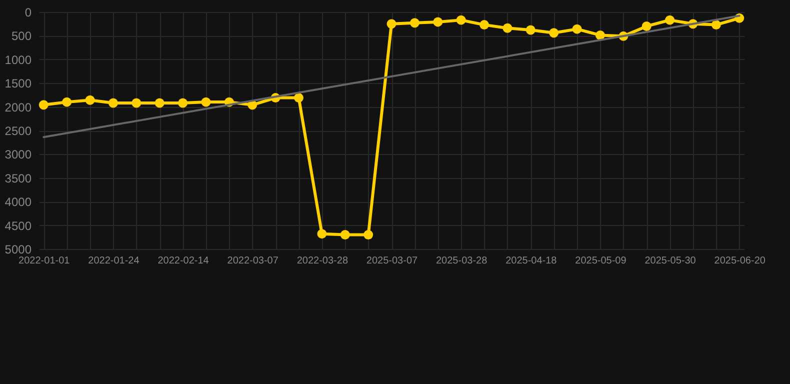 Image resolution: width=790 pixels, height=384 pixels. Describe the element at coordinates (44, 261) in the screenshot. I see `x-tick-label: 2022-01-01` at that location.